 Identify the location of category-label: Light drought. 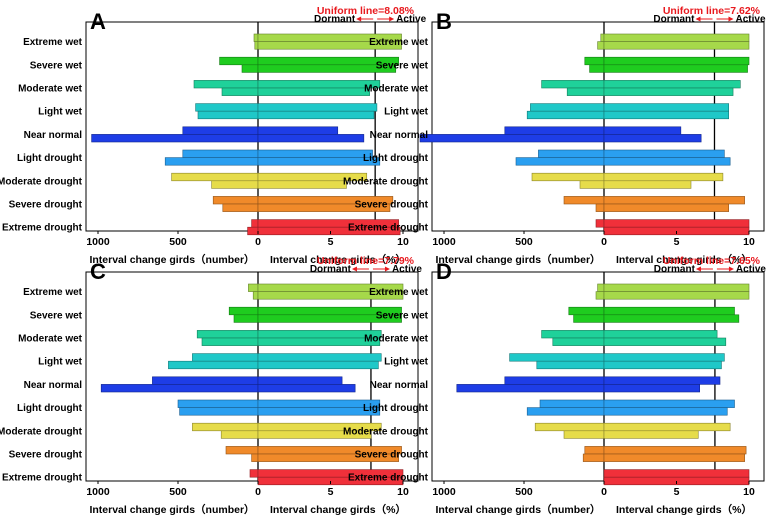
(396, 408).